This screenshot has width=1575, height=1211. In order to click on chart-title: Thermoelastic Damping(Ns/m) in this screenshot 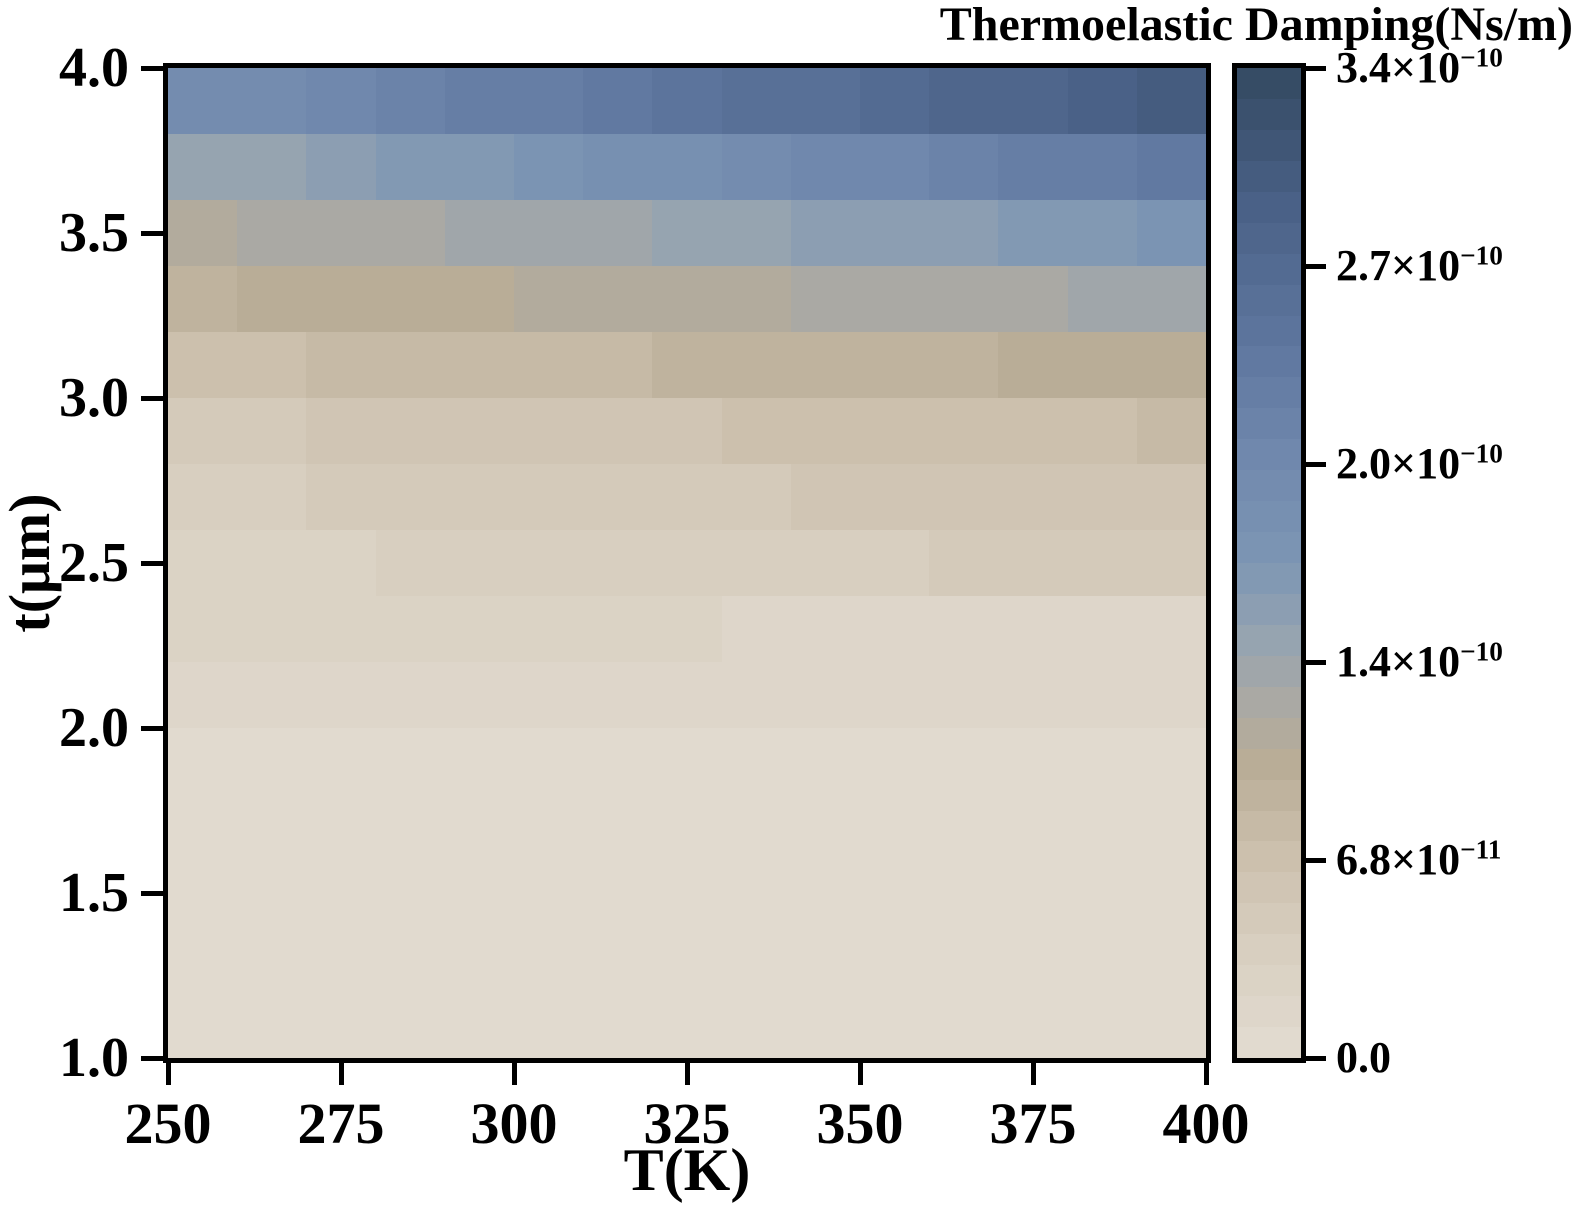, I will do `click(1256, 25)`.